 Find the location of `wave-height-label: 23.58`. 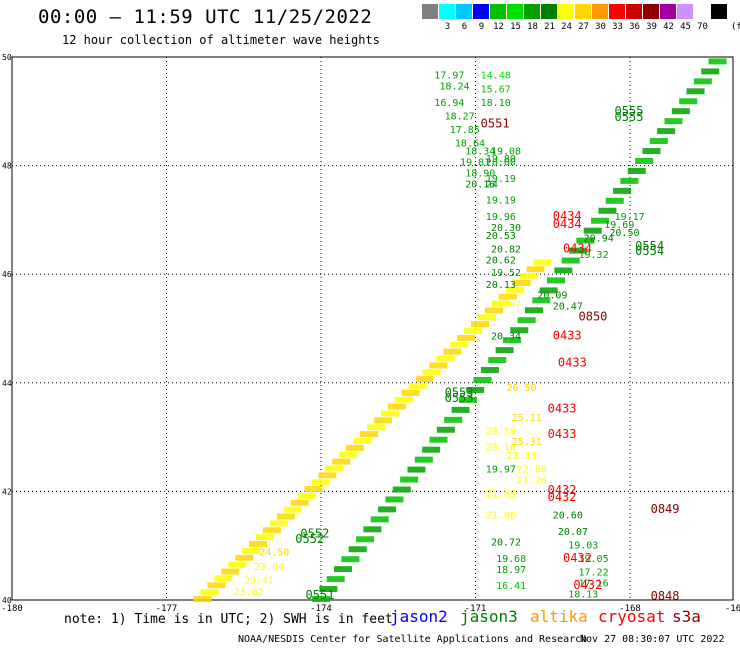

wave-height-label: 23.58 is located at coordinates (501, 431).